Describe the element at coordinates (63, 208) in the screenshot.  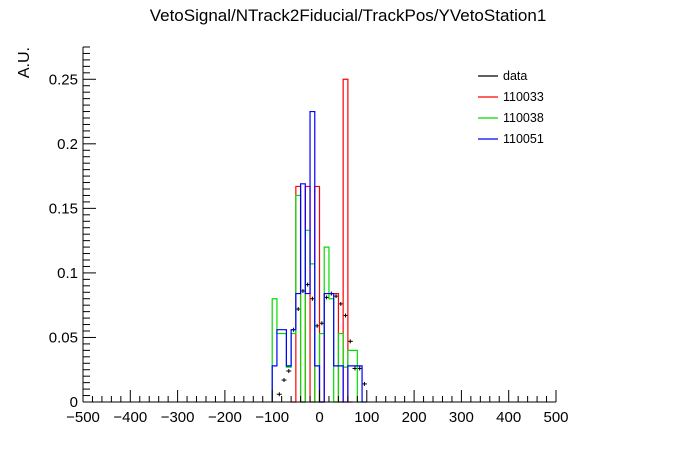
I see `y-tick-label: 0.15` at that location.